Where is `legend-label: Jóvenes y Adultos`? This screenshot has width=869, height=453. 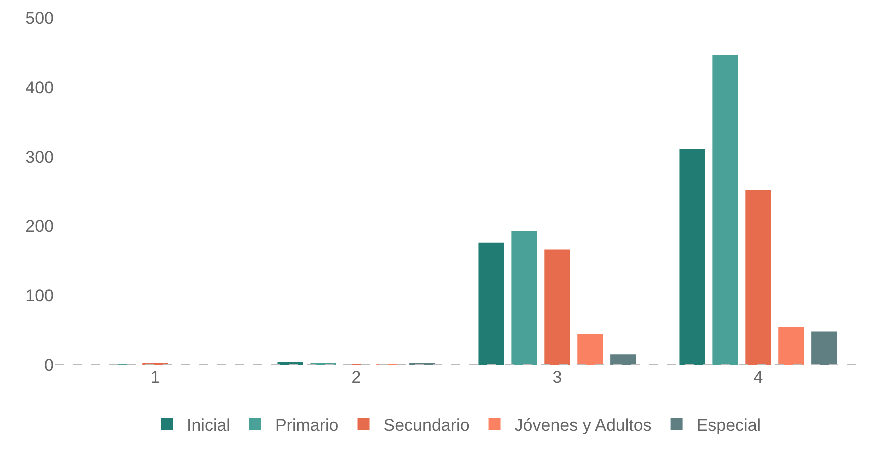
legend-label: Jóvenes y Adultos is located at coordinates (583, 425).